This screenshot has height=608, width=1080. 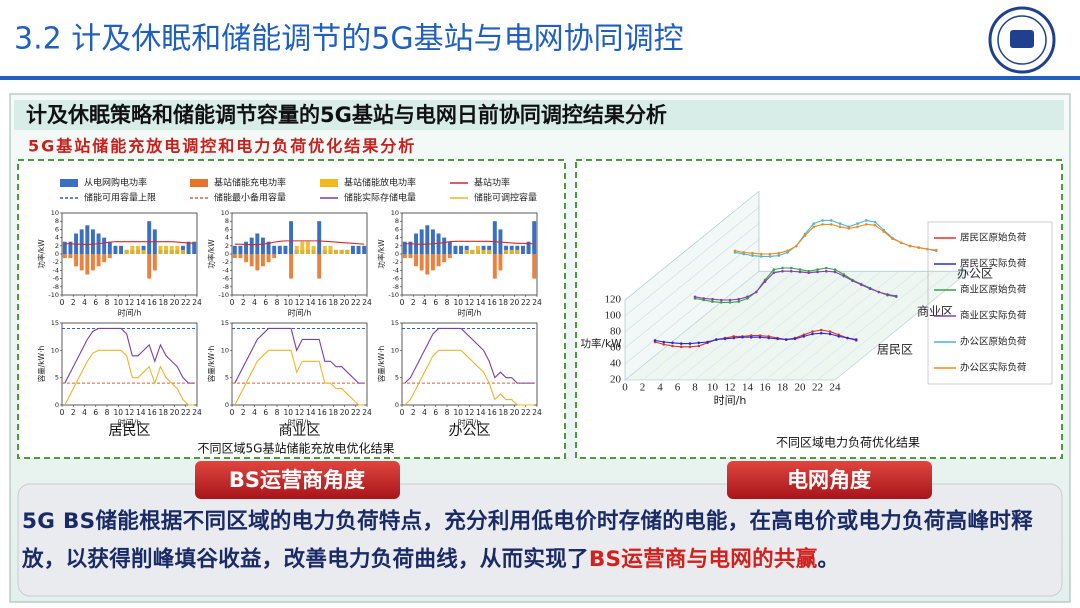 What do you see at coordinates (222, 146) in the screenshot?
I see `section-title: 5G基站储能充放电调控和电力负荷优化结果分析` at bounding box center [222, 146].